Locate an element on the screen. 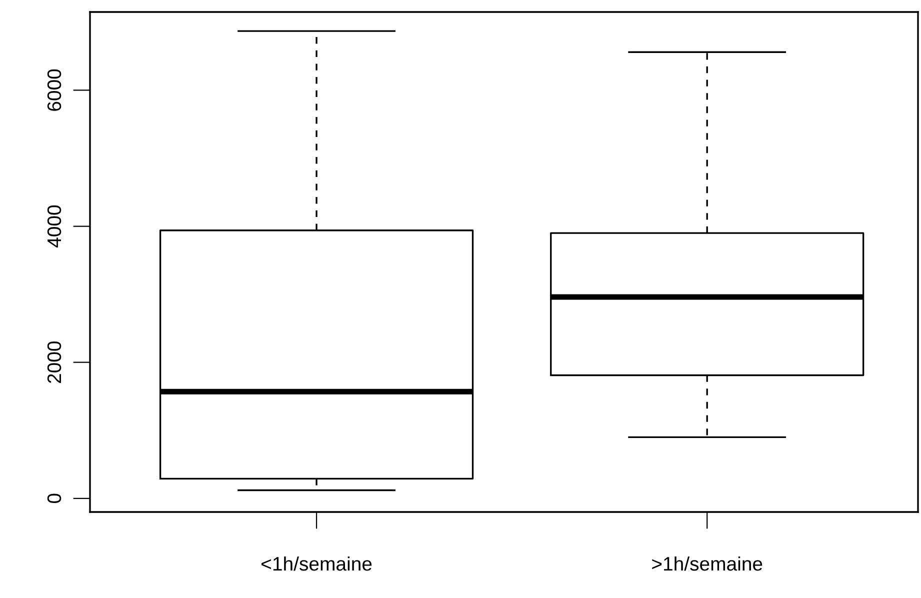 The image size is (921, 598). x-tick-label: <1h/semaine is located at coordinates (317, 563).